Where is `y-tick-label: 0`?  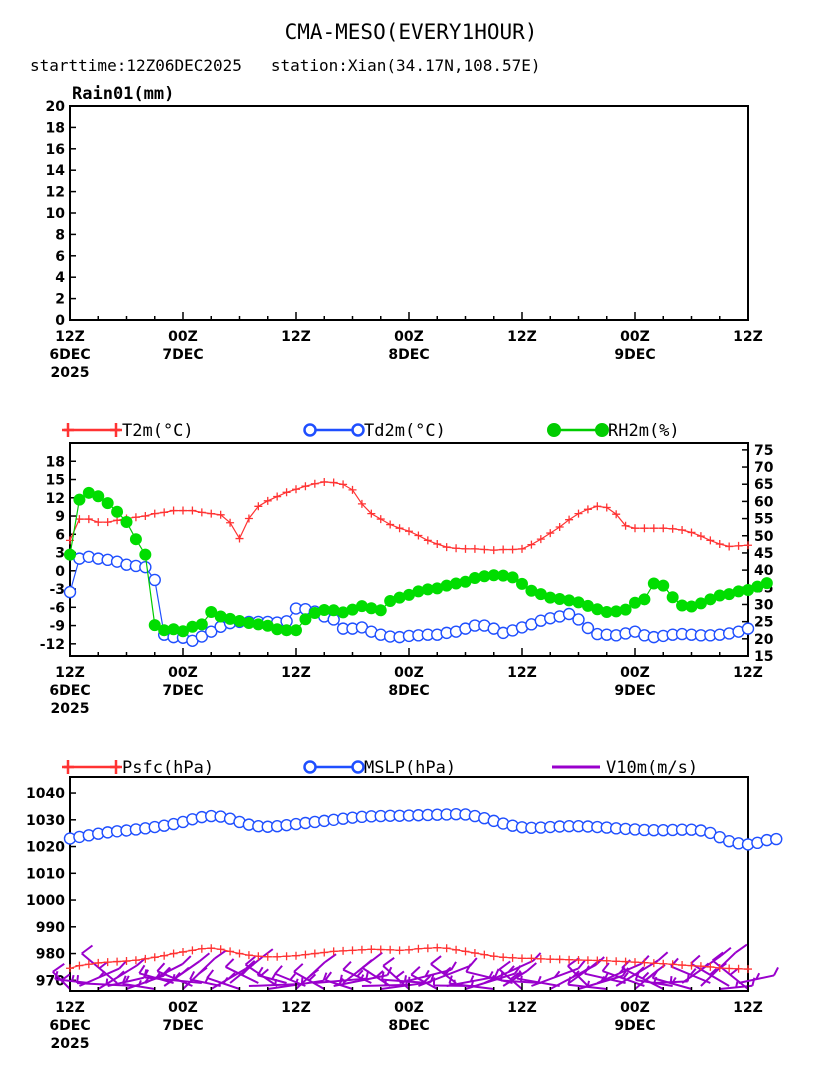 y-tick-label: 0 is located at coordinates (60, 572).